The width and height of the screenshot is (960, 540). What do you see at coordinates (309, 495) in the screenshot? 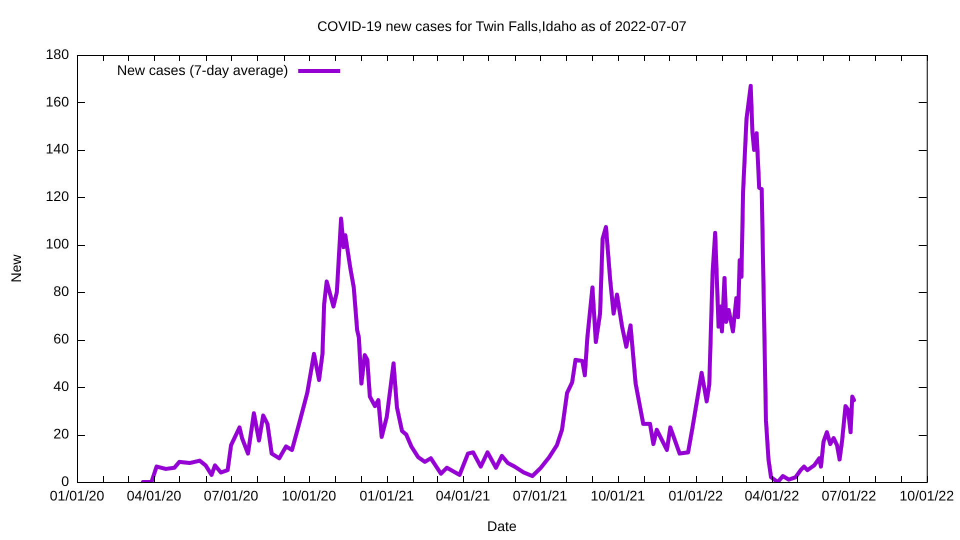
I see `x-tick-label: 10/01/20` at bounding box center [309, 495].